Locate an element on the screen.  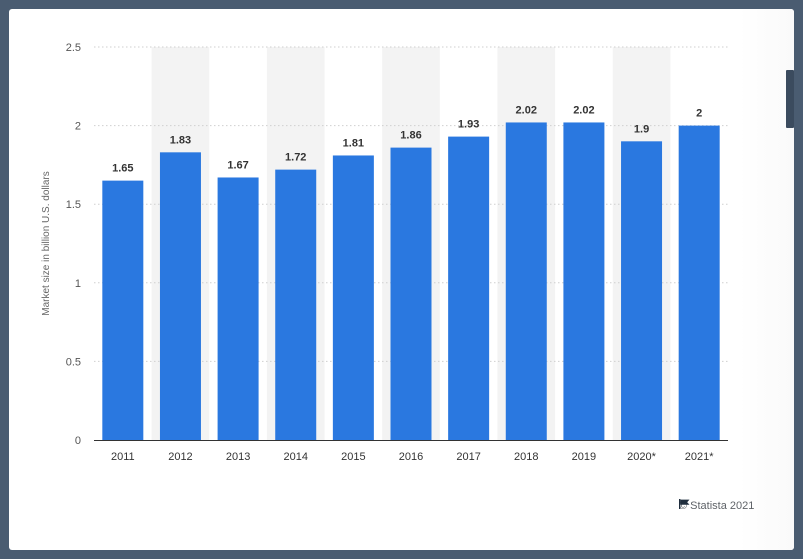
x-tick-label: 2016 is located at coordinates (411, 457).